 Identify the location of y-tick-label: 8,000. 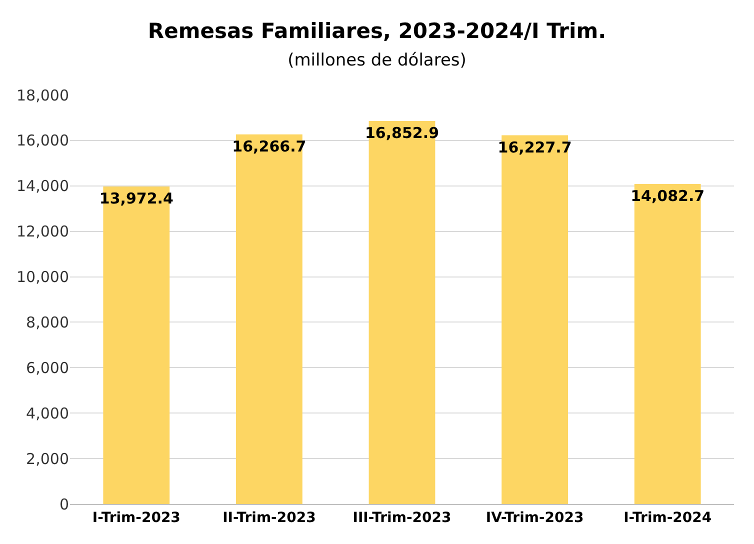
(47, 322).